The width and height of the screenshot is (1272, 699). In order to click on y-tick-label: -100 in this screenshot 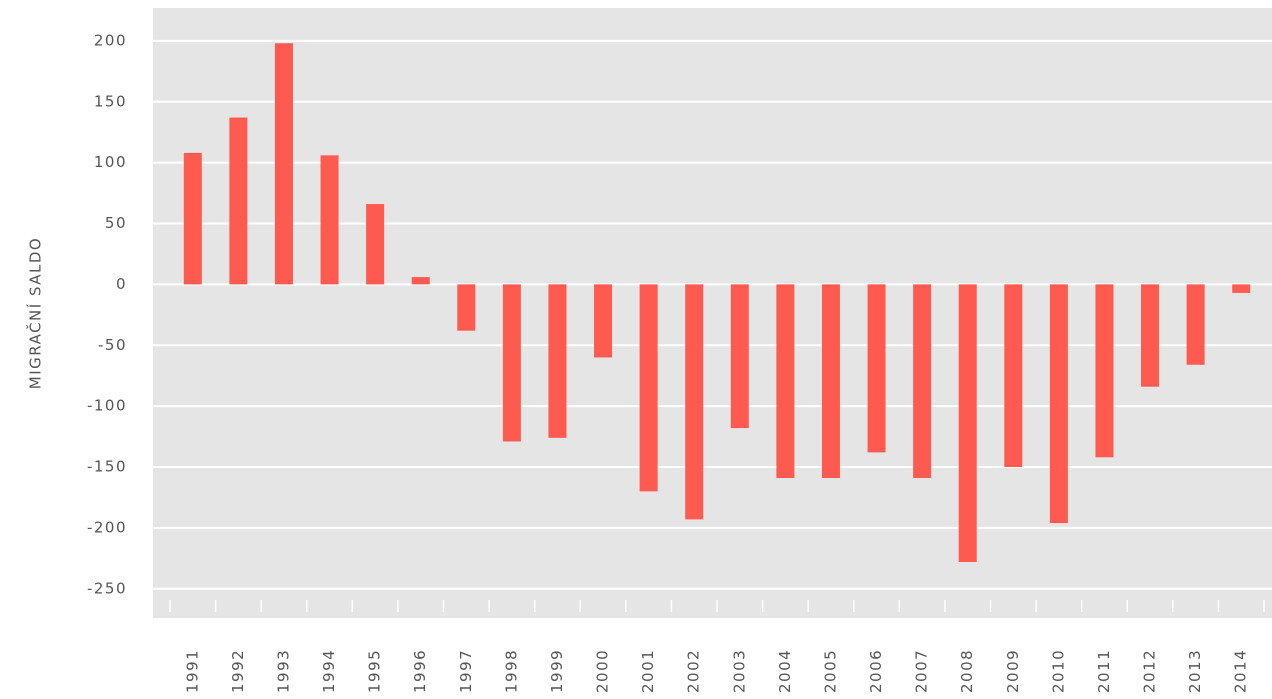, I will do `click(107, 406)`.